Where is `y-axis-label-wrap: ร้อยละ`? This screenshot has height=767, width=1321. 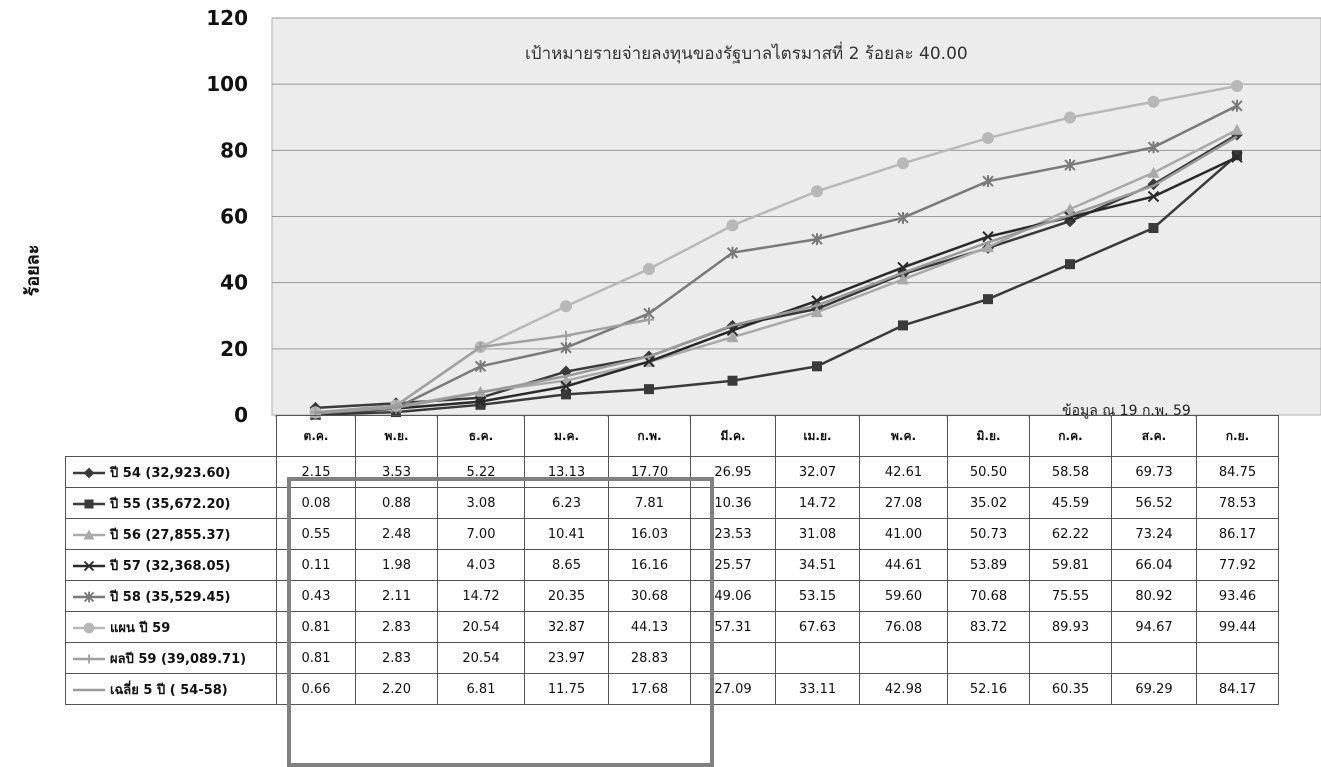 y-axis-label-wrap: ร้อยละ is located at coordinates (32, 270).